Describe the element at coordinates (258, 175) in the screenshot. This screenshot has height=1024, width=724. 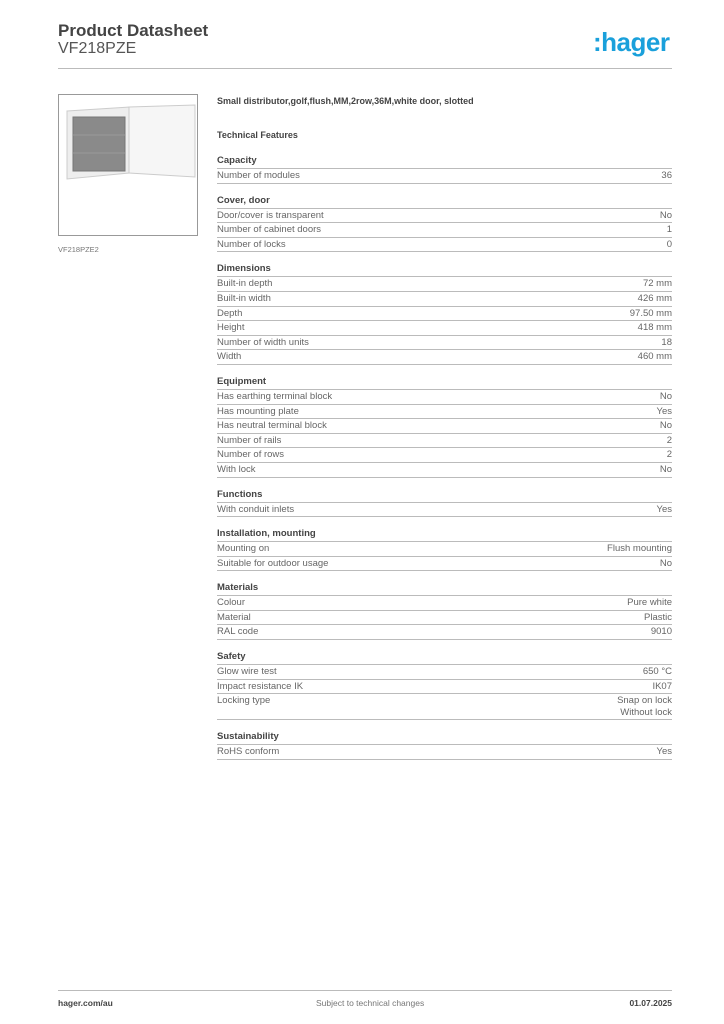
I see `spec-label: Number of modules` at that location.